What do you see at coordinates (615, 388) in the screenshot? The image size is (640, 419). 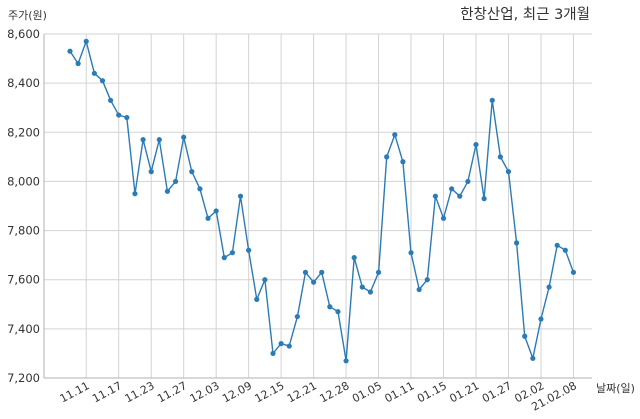 I see `x-axis-label: 날짜(일)` at bounding box center [615, 388].